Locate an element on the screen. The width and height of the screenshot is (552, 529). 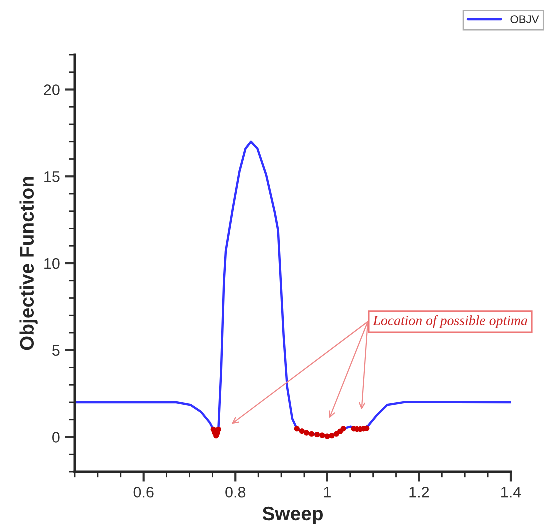
x-tick-label: 1 is located at coordinates (327, 492).